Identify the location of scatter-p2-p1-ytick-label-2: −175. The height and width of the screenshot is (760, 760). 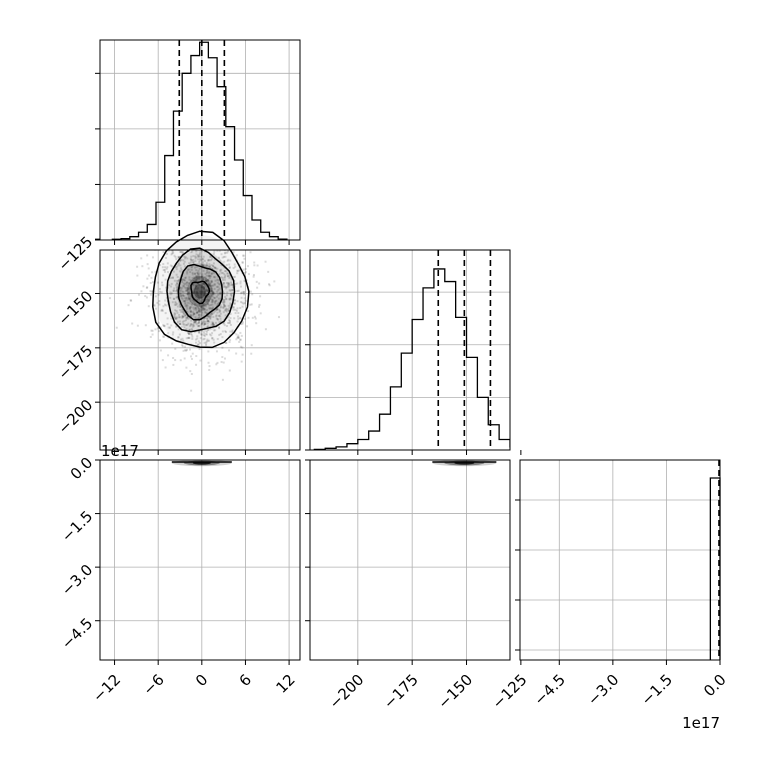
(76, 362).